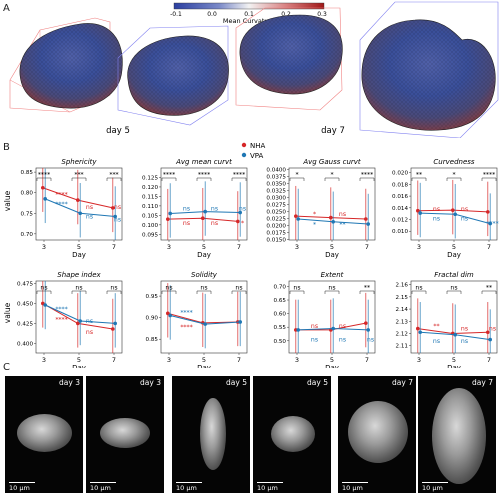 This screenshot has height=493, width=500. I want to click on micrograph-day3-b: day 3 10 µm, so click(125, 434).